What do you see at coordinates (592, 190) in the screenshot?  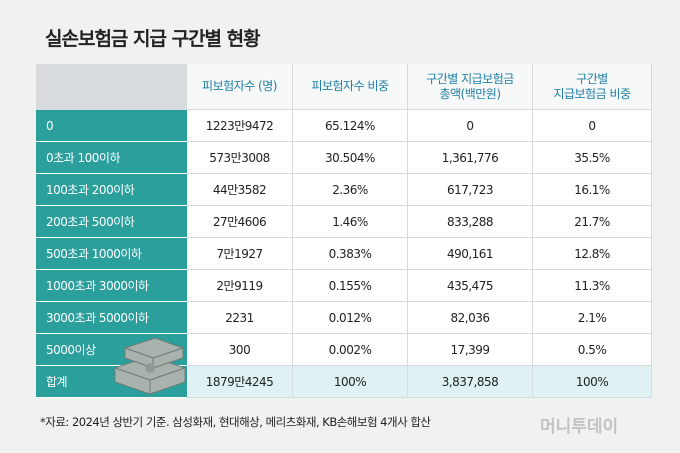 I see `table-cell: 16.1%` at bounding box center [592, 190].